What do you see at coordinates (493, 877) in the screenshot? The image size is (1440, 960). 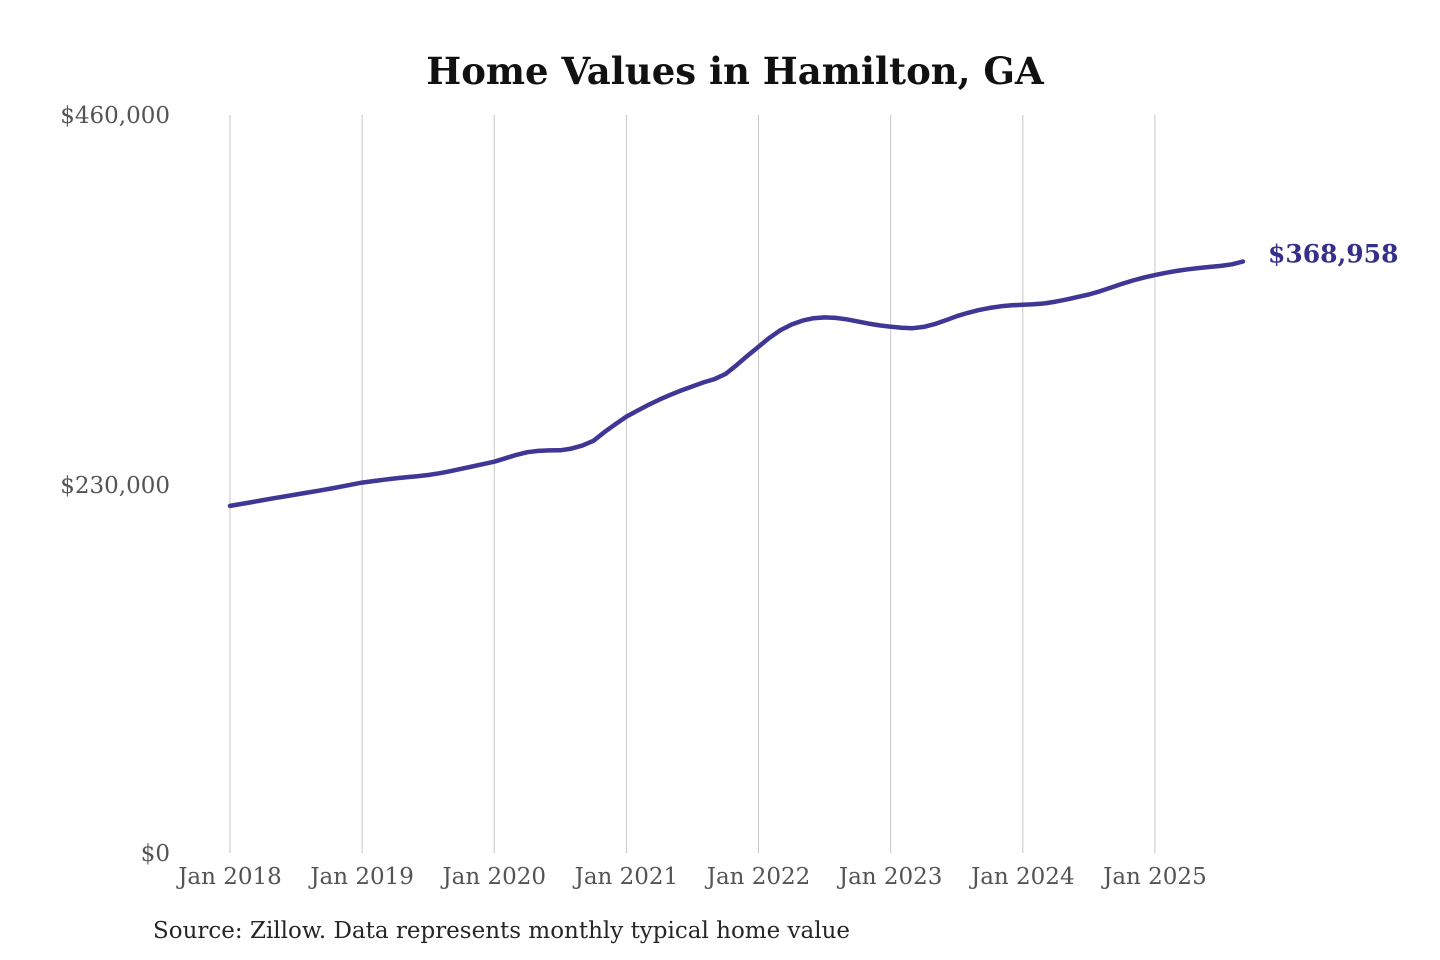 I see `x-tick-label: Jan 2020` at bounding box center [493, 877].